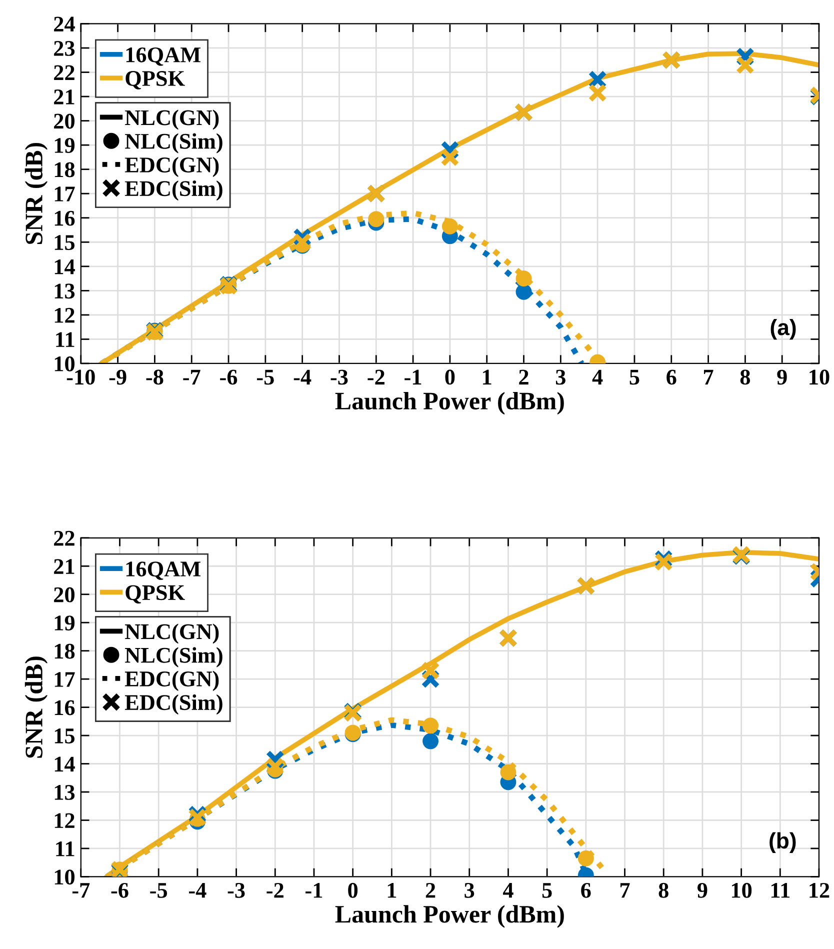  I want to click on x-tick-label: -9, so click(117, 377).